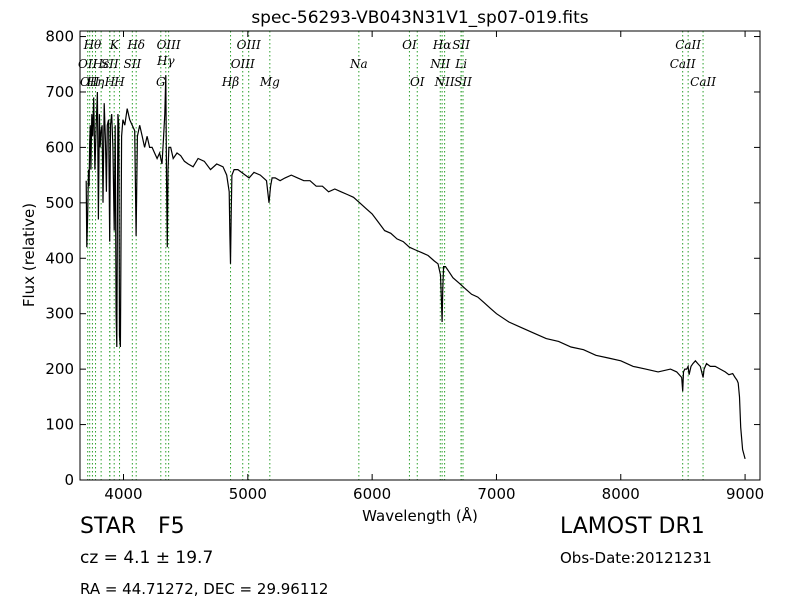  What do you see at coordinates (358, 64) in the screenshot?
I see `line-label: Na` at bounding box center [358, 64].